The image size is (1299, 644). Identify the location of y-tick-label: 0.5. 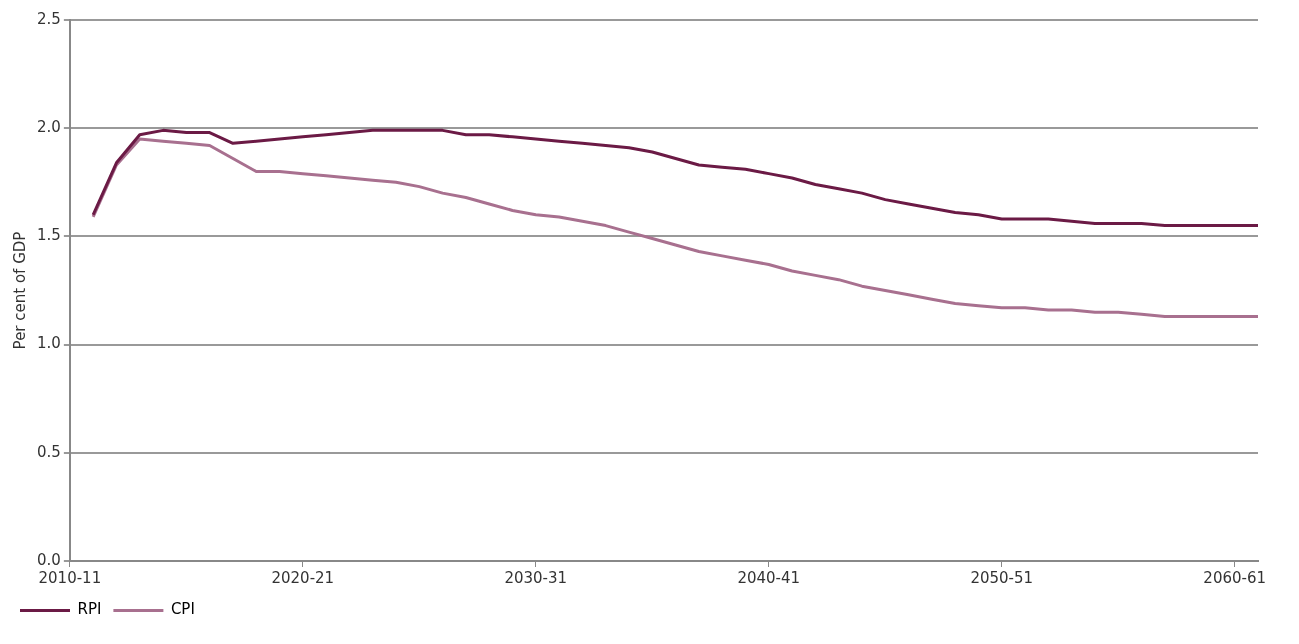
(49, 451).